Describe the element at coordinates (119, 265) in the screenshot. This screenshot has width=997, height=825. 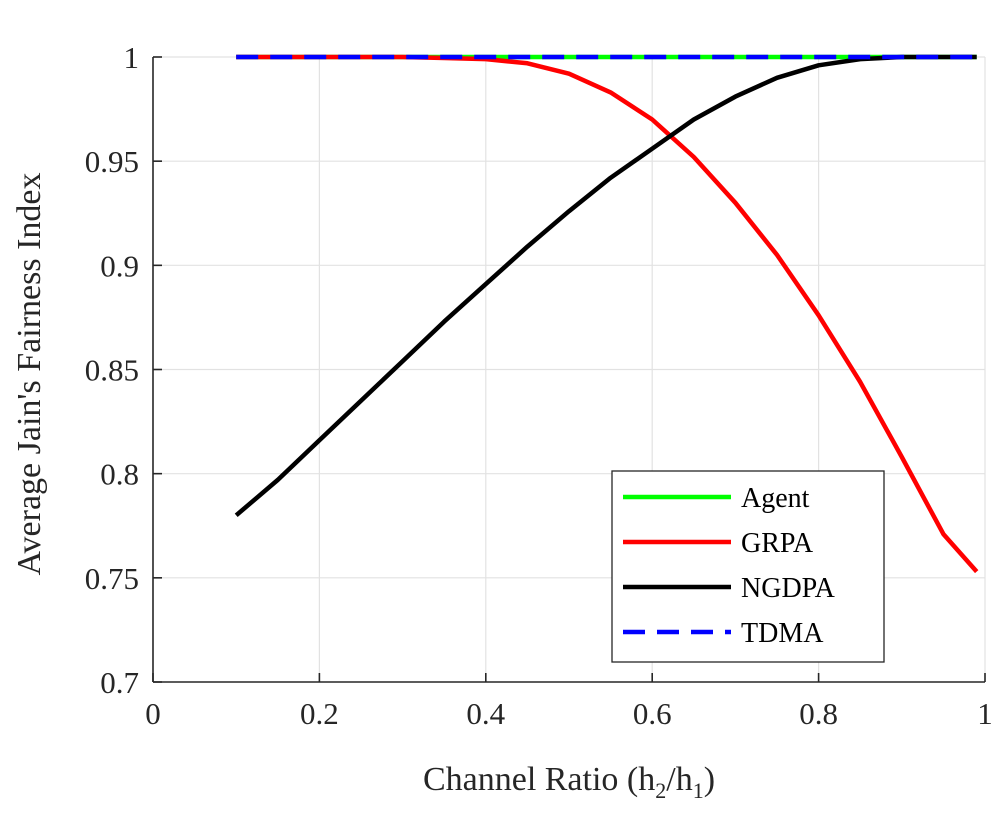
I see `y-tick-label: 0.9` at that location.